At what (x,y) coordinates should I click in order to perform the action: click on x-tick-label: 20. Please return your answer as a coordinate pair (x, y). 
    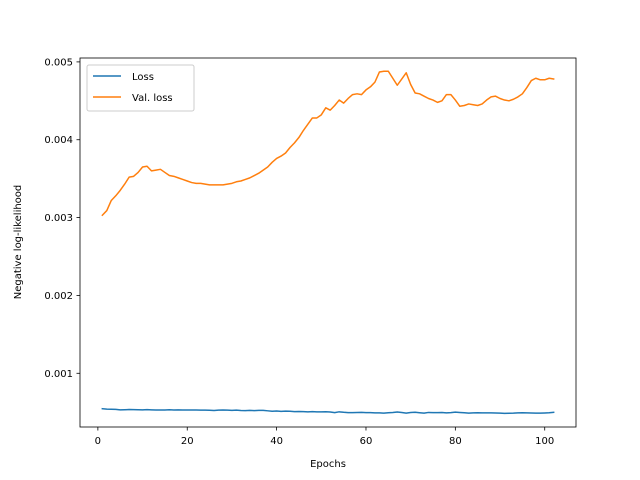
    Looking at the image, I should click on (187, 441).